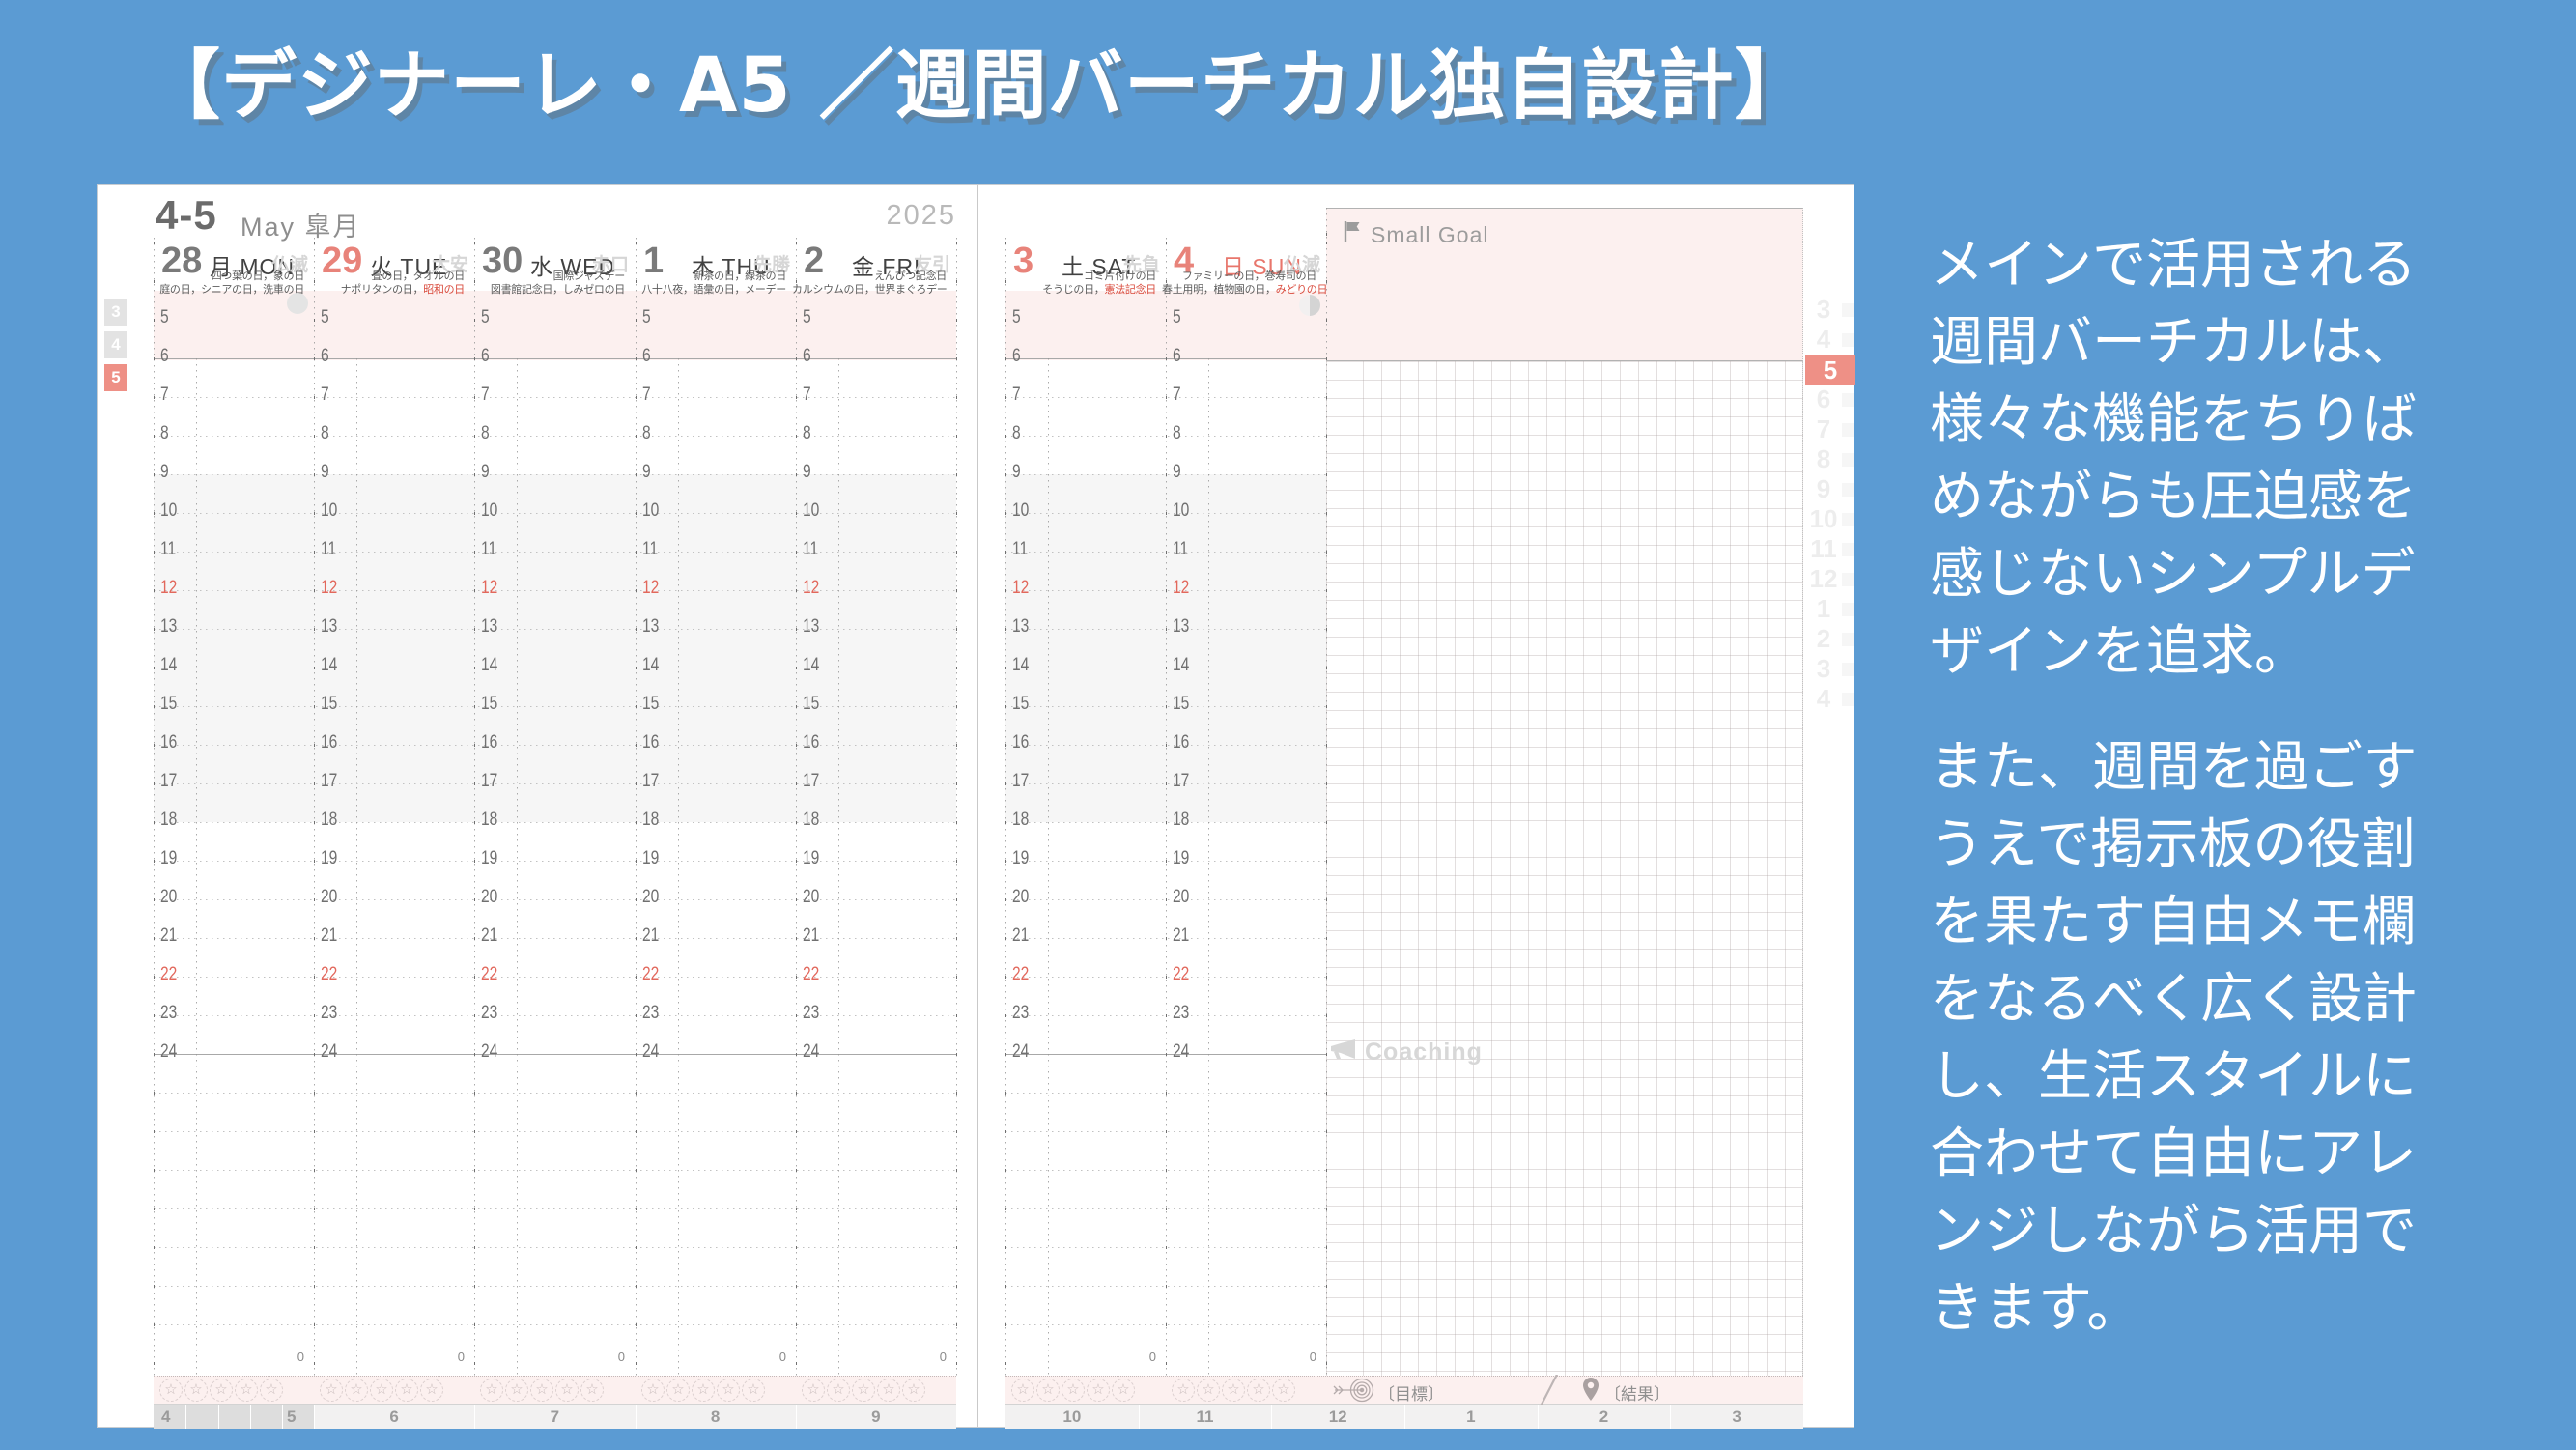 The width and height of the screenshot is (2576, 1450). What do you see at coordinates (555, 1417) in the screenshot?
I see `month-strip-number: 7` at bounding box center [555, 1417].